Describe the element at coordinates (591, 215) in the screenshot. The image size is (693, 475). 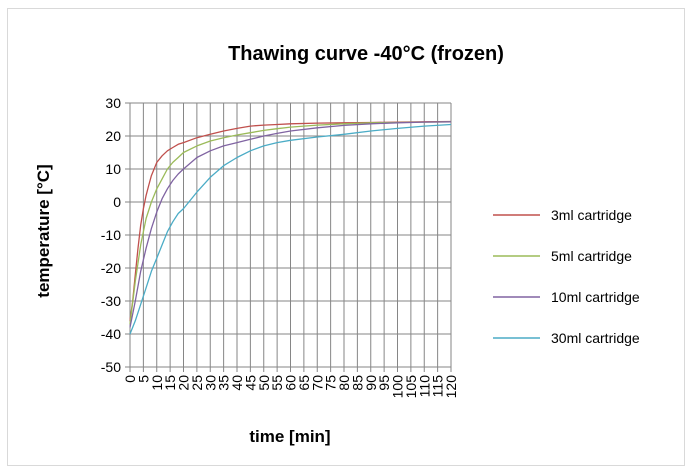
I see `legend-label-1: 3ml cartridge` at that location.